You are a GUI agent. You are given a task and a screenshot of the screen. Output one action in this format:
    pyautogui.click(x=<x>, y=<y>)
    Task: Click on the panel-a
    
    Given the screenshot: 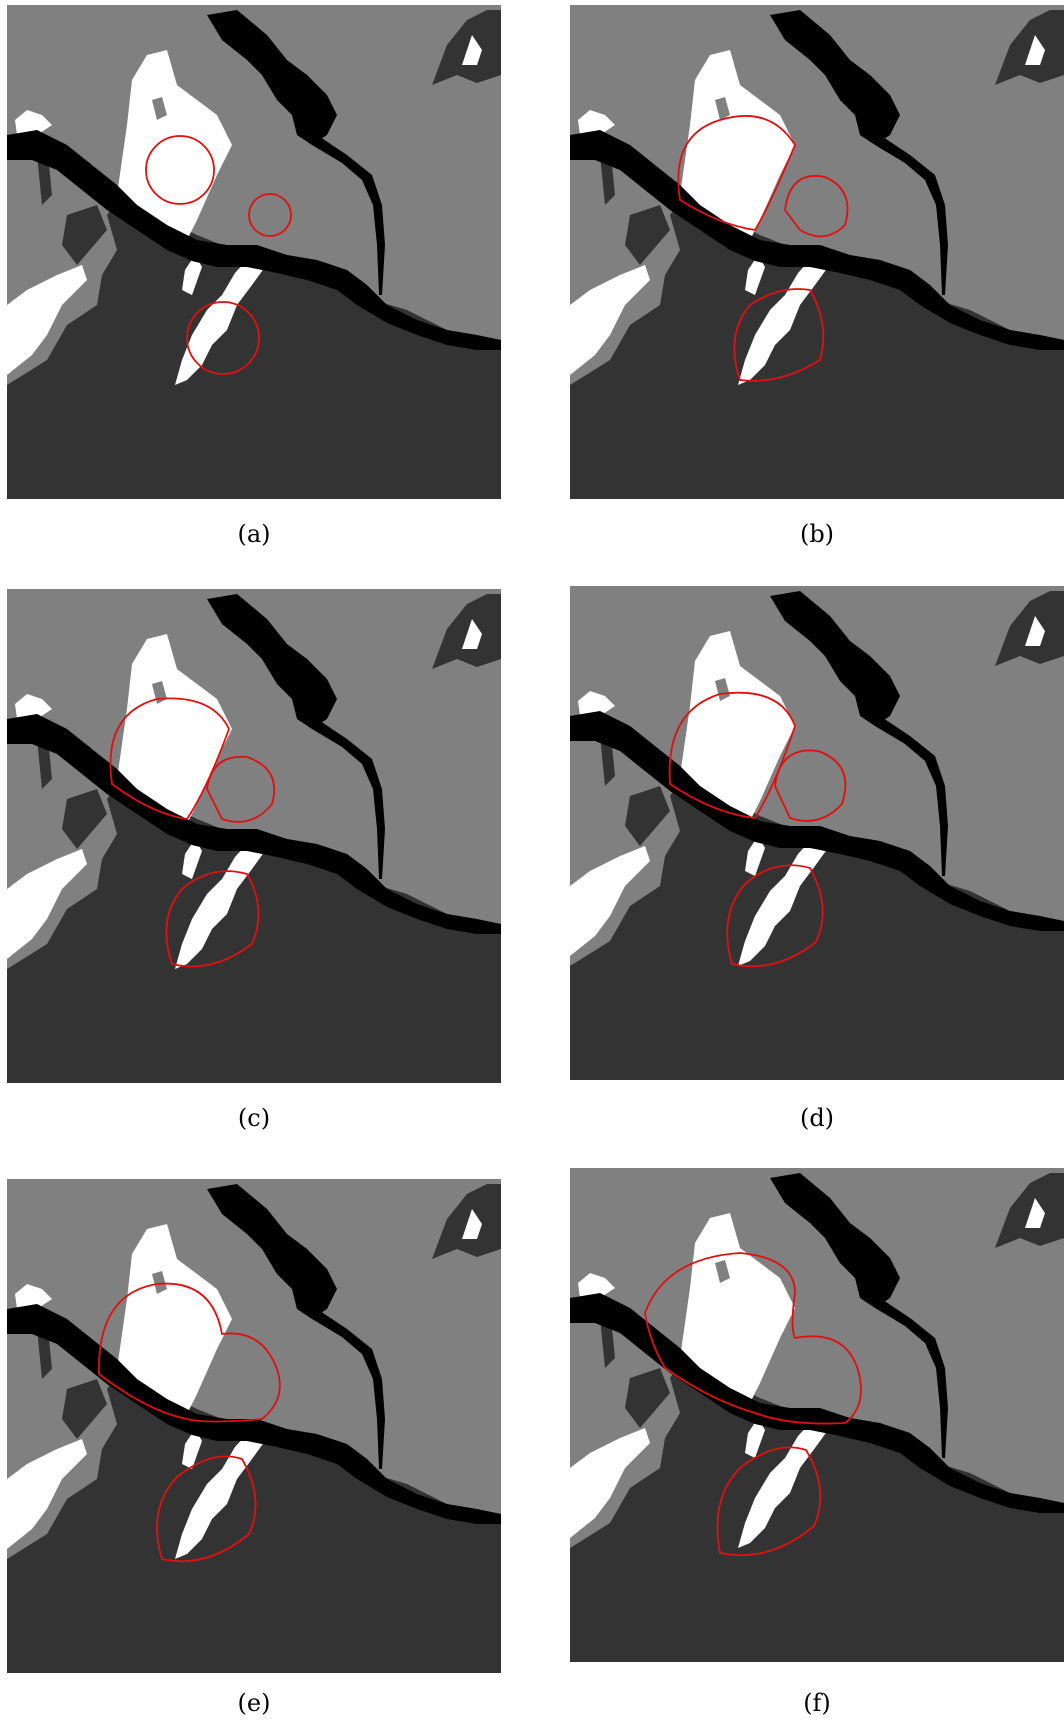 What is the action you would take?
    pyautogui.click(x=254, y=252)
    